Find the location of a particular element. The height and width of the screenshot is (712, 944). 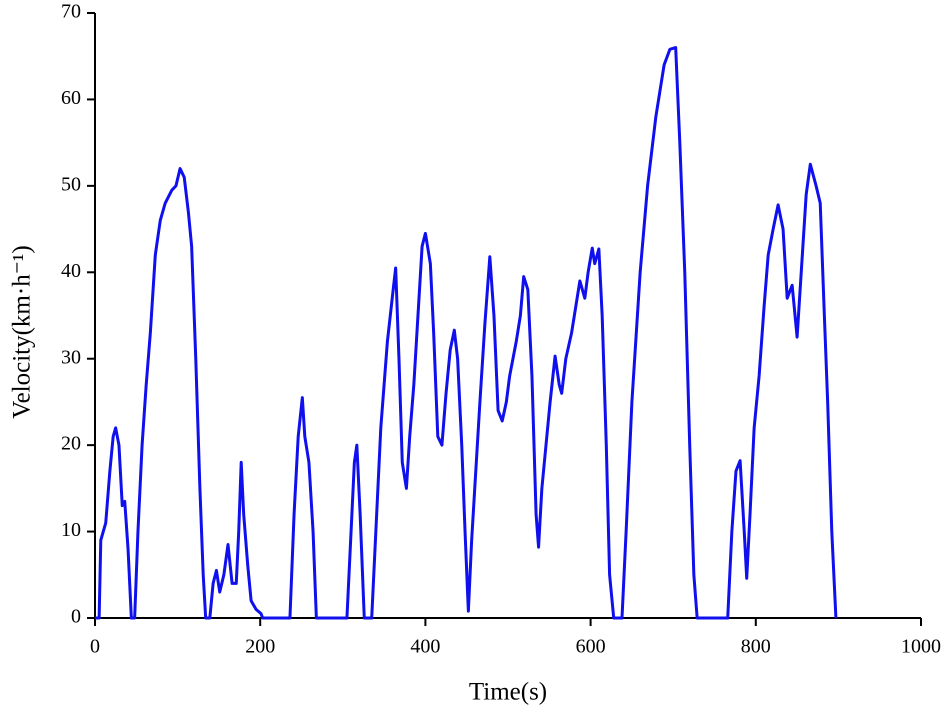

y-tick-label: 40 is located at coordinates (71, 271).